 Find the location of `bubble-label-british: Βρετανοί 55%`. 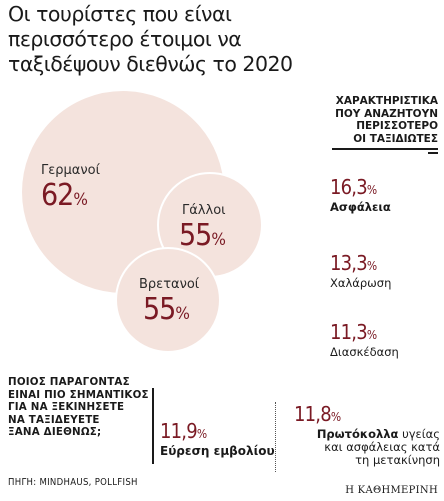

bubble-label-british: Βρετανοί 55% is located at coordinates (169, 302).